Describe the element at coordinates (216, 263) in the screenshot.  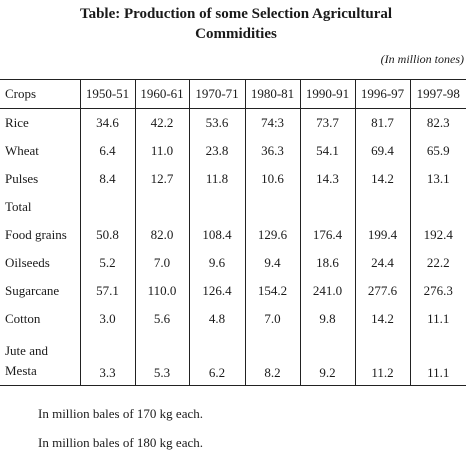
I see `table-cell: 9.6` at that location.